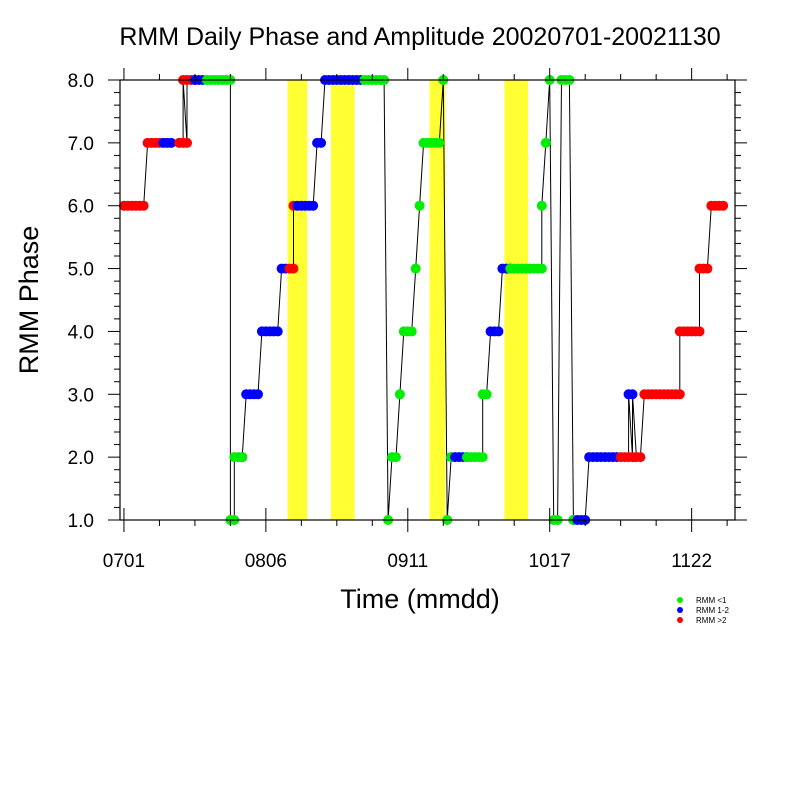 This screenshot has width=800, height=800. What do you see at coordinates (124, 561) in the screenshot?
I see `x-tick-label: 0701` at bounding box center [124, 561].